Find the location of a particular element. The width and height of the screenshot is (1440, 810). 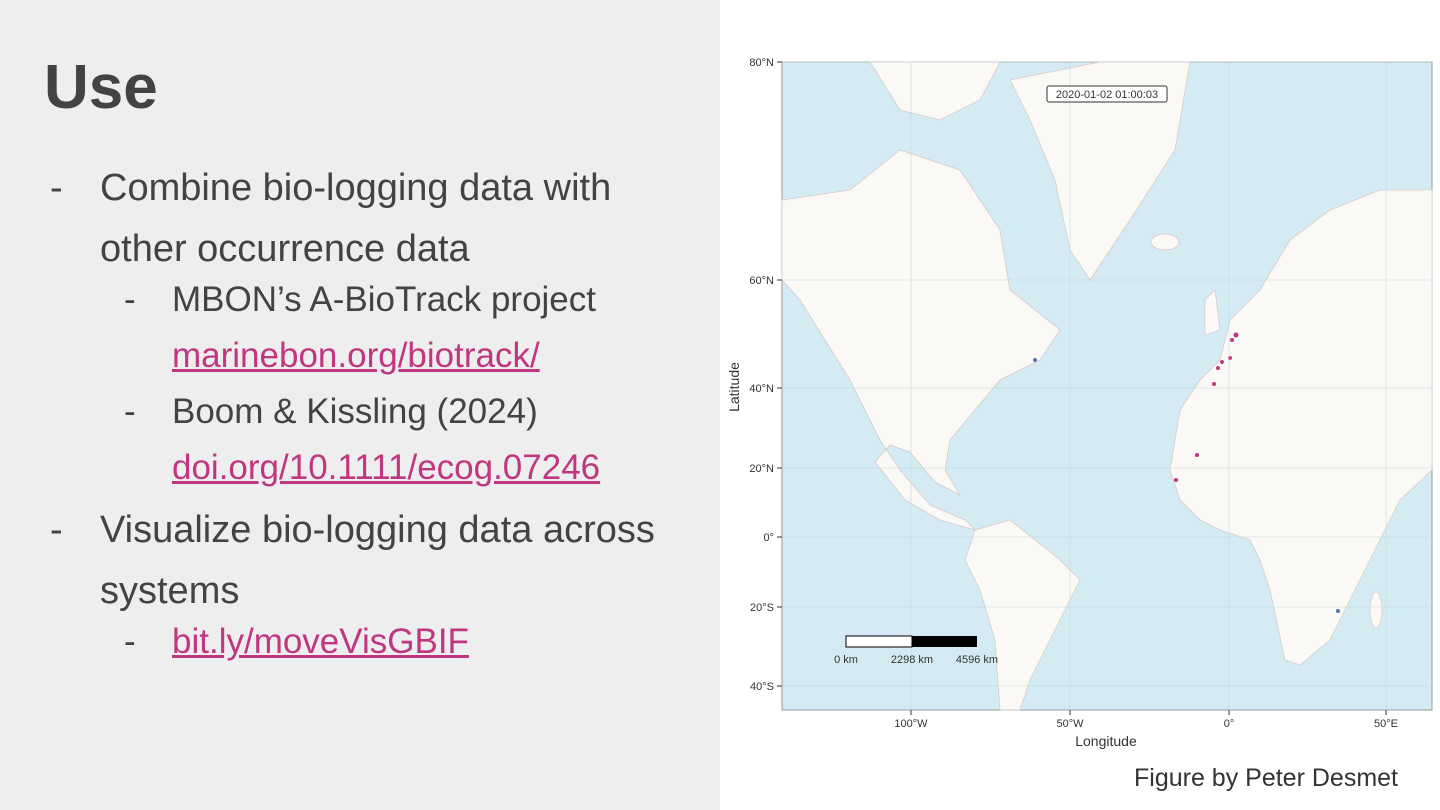

y-tick-label: 40°N is located at coordinates (761, 389).